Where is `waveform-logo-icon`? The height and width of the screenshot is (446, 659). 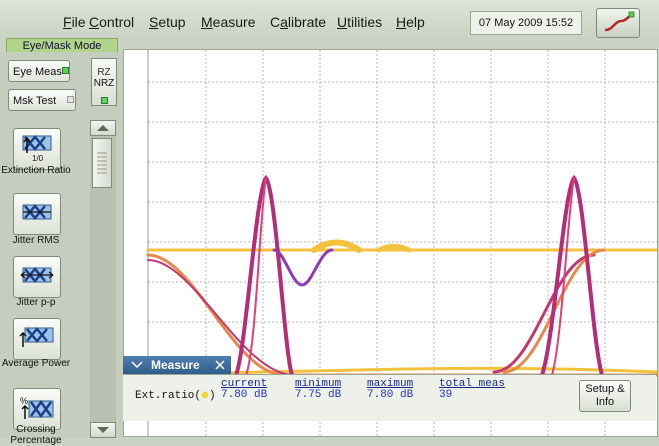 waveform-logo-icon is located at coordinates (619, 21).